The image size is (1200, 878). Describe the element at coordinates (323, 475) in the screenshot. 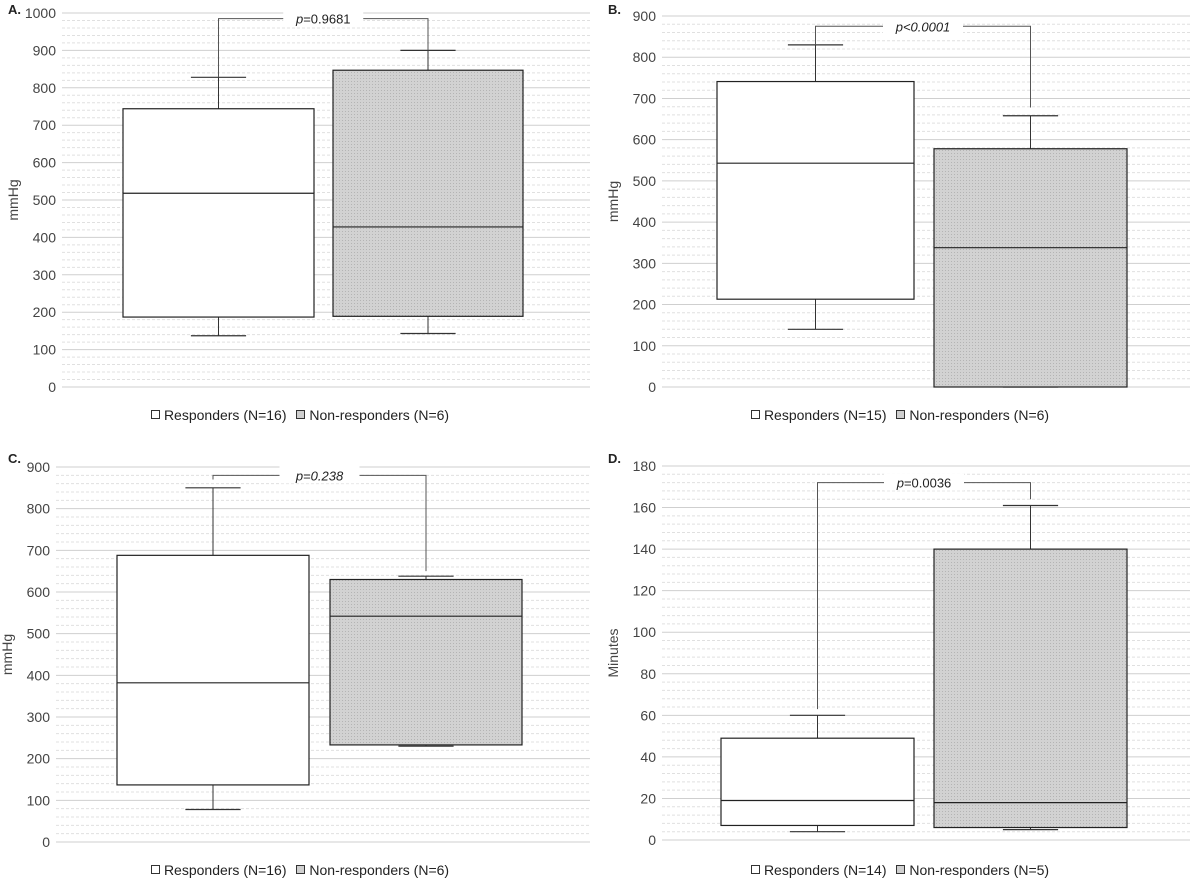

I see `p-value: =0.238` at that location.